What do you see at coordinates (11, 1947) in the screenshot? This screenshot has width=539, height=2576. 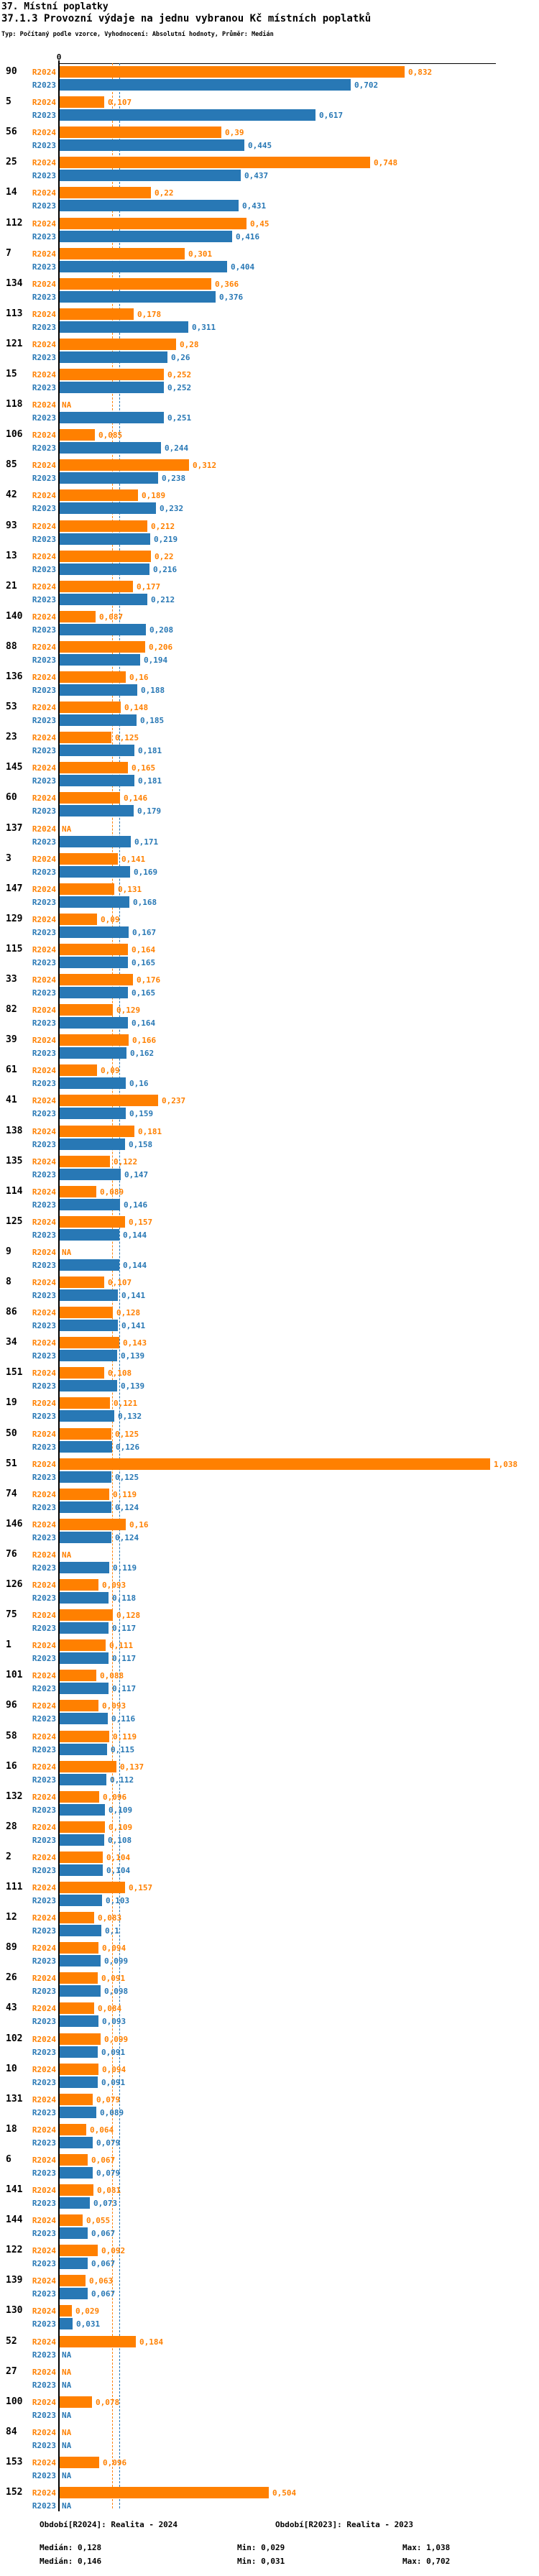 I see `entity-id-label: 89` at bounding box center [11, 1947].